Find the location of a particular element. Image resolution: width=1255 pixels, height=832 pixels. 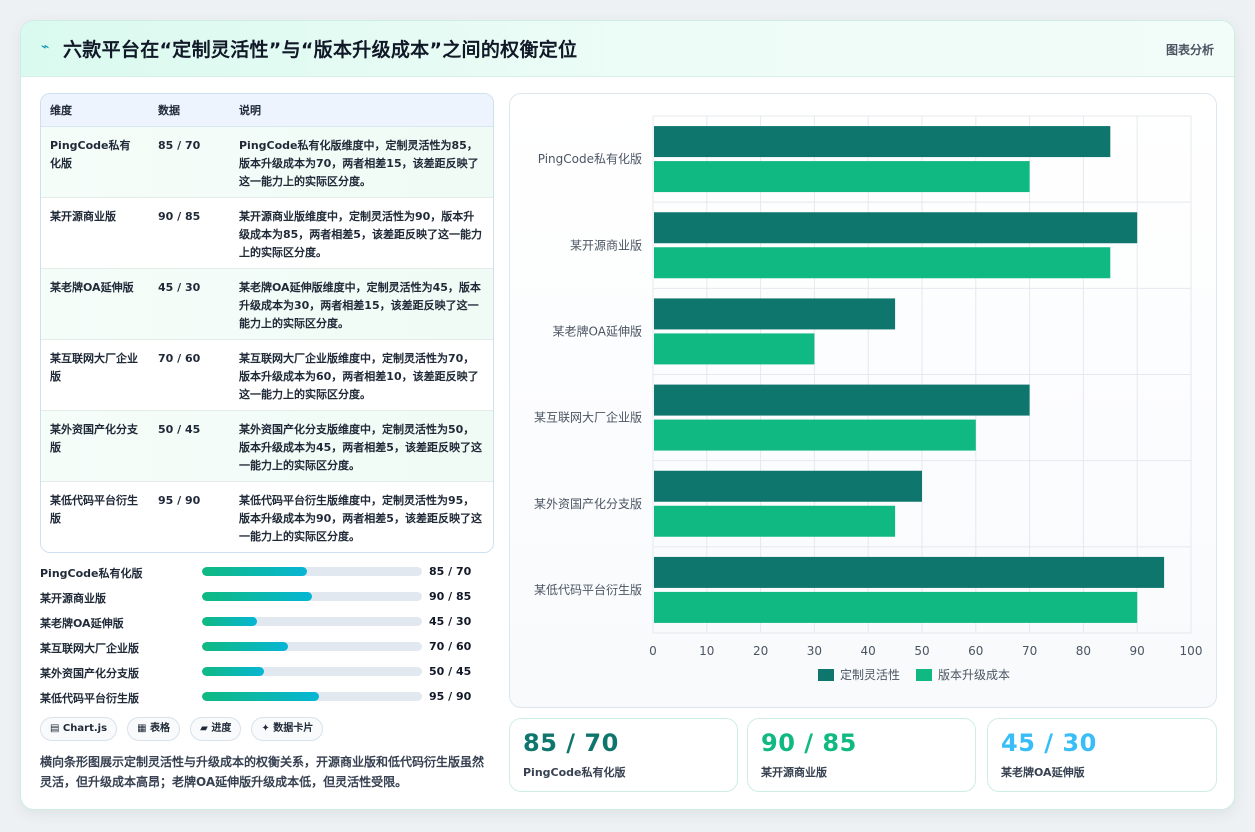

progress-label: 某老牌OA延伸版 is located at coordinates (82, 623).